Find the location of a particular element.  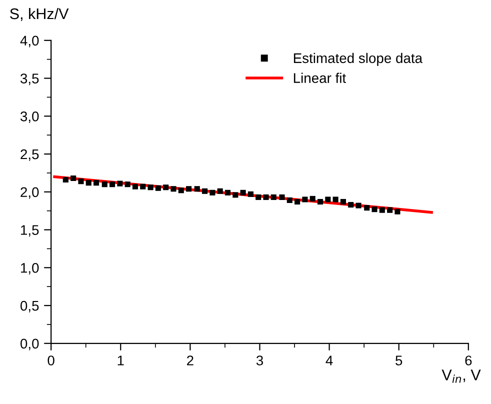

y-tick-label: 0,5 is located at coordinates (29, 306).